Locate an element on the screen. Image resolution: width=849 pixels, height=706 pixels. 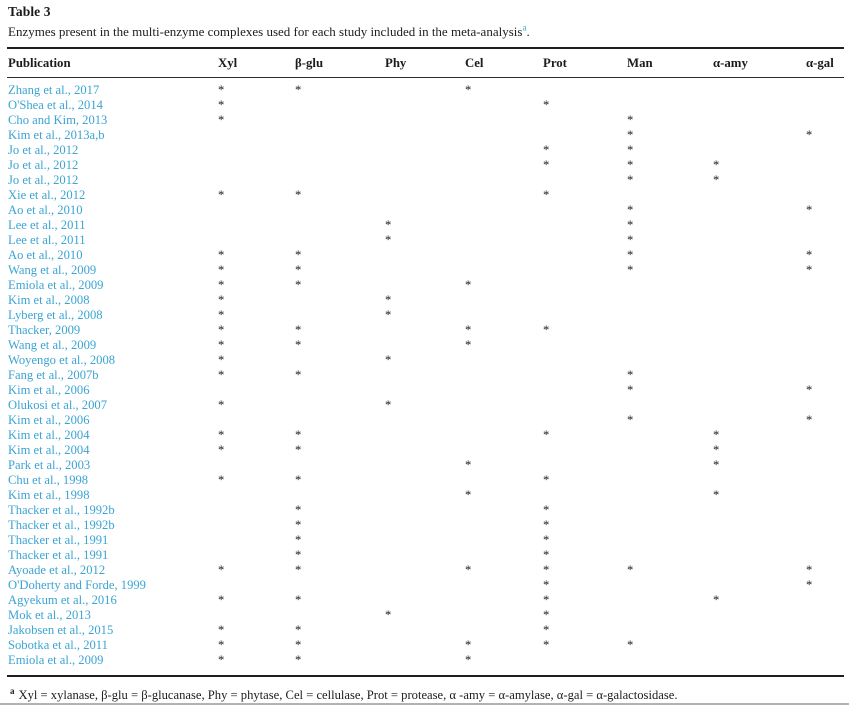
publication-cell: Jakobsen et al., 2015 is located at coordinates (112, 630).